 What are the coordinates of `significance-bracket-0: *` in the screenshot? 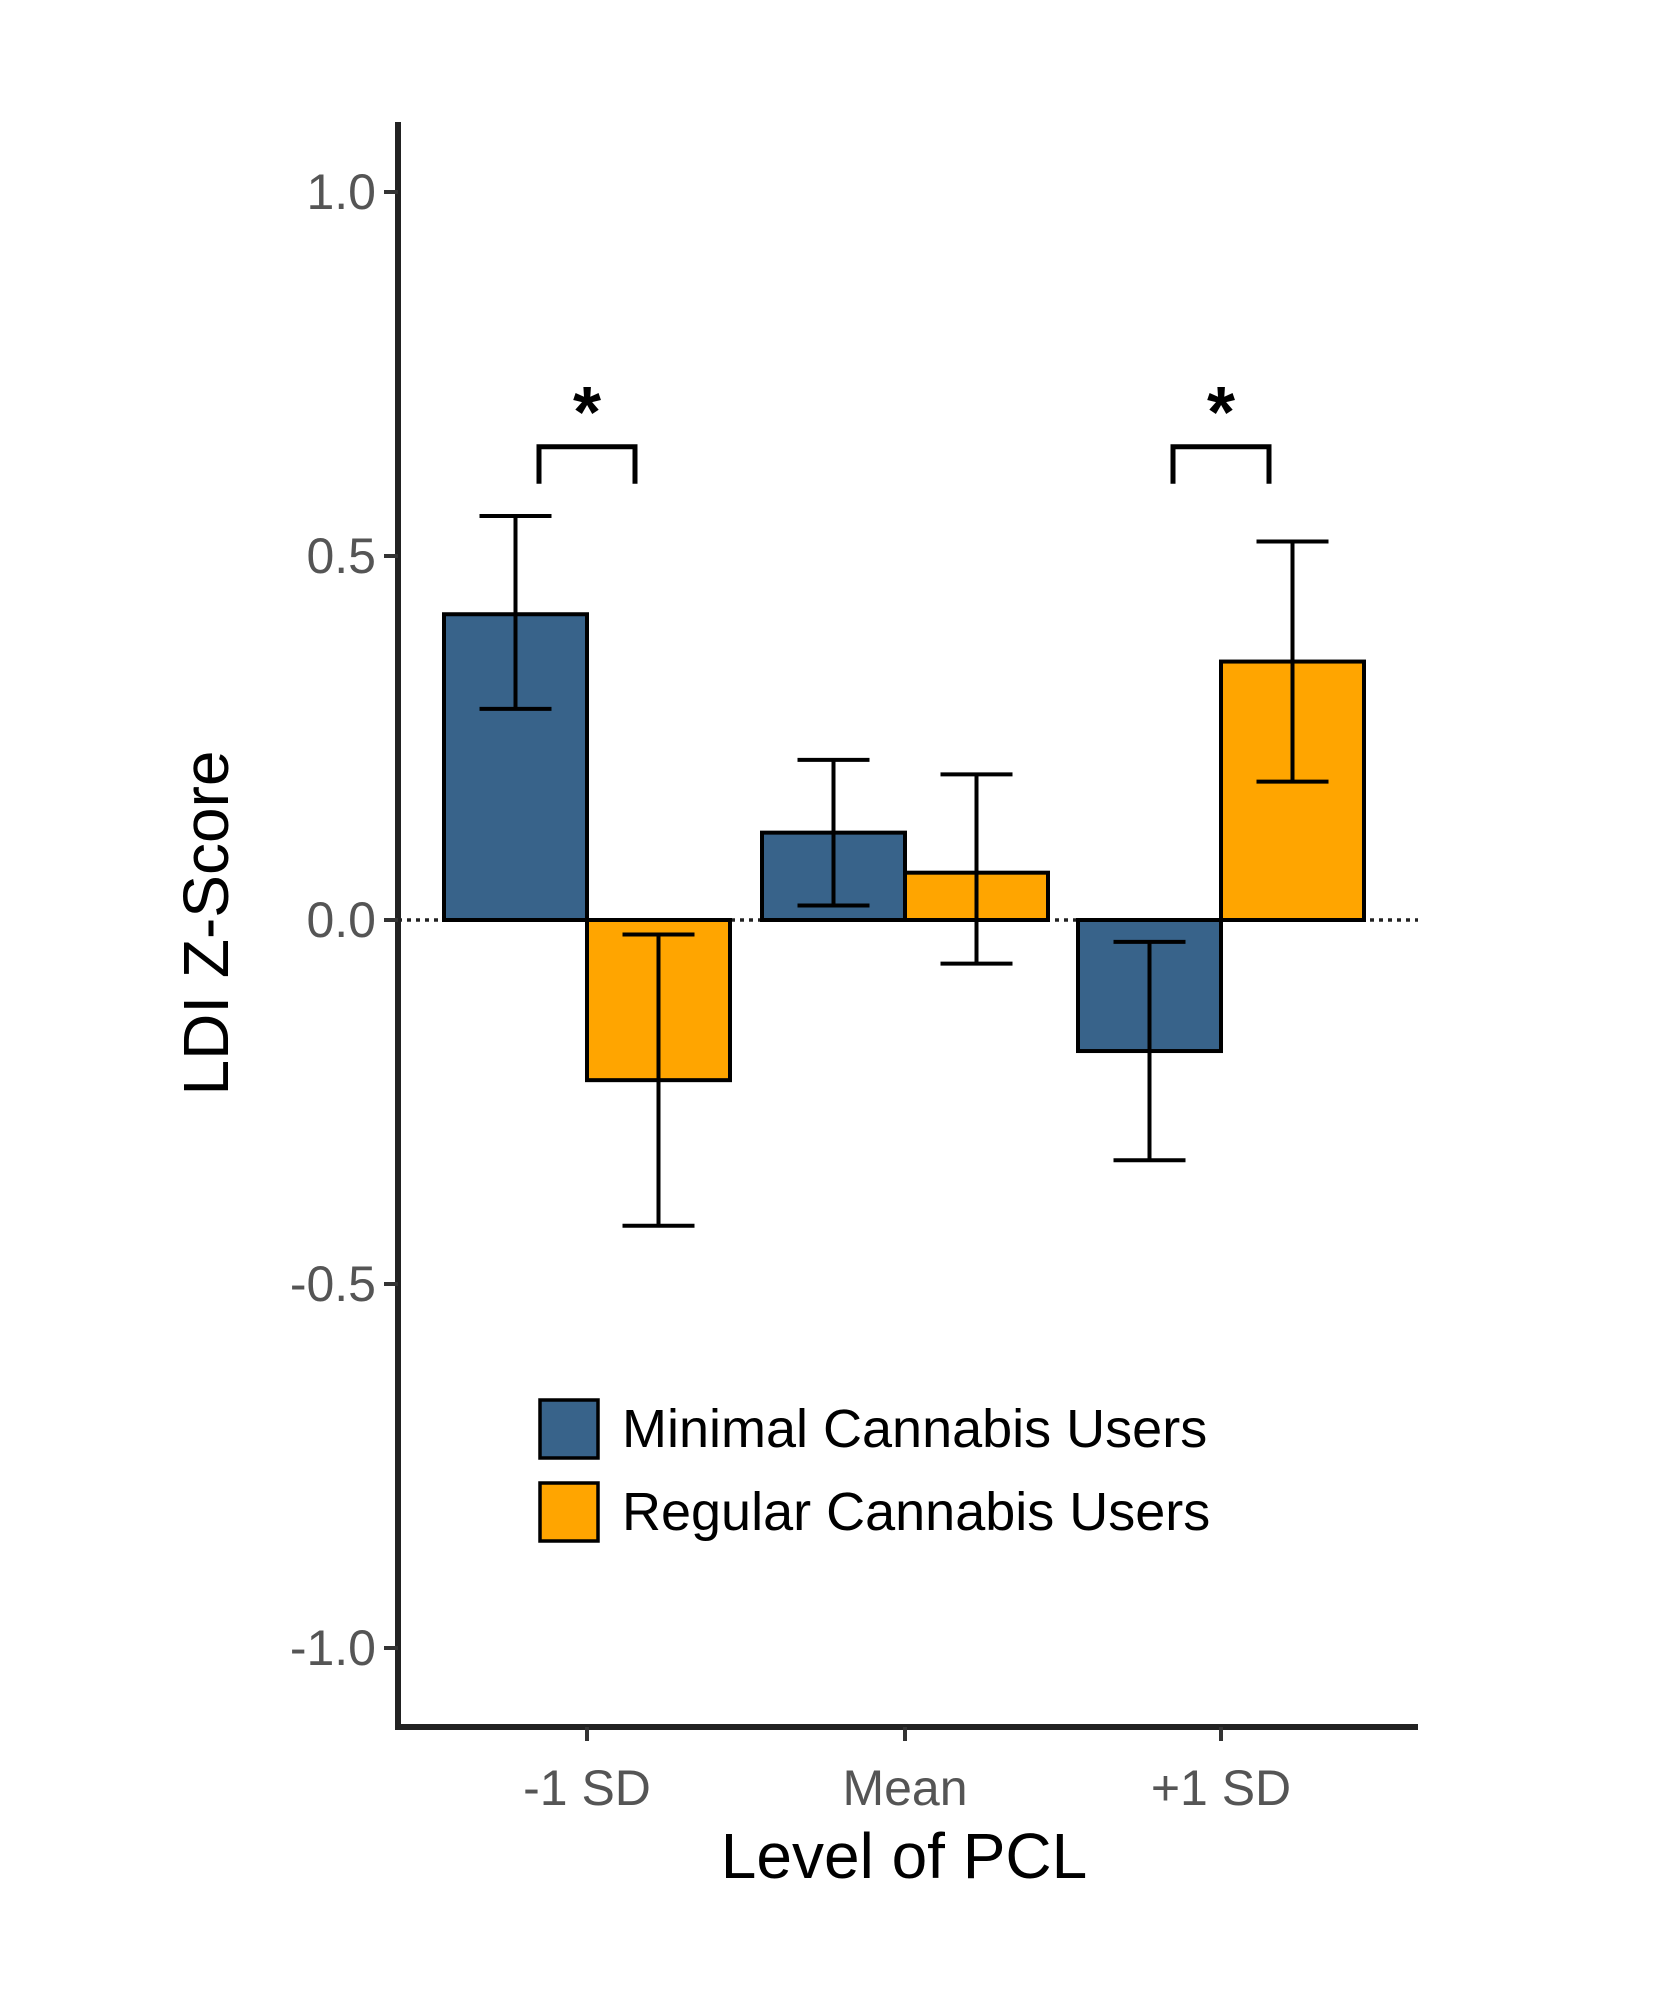 It's located at (587, 428).